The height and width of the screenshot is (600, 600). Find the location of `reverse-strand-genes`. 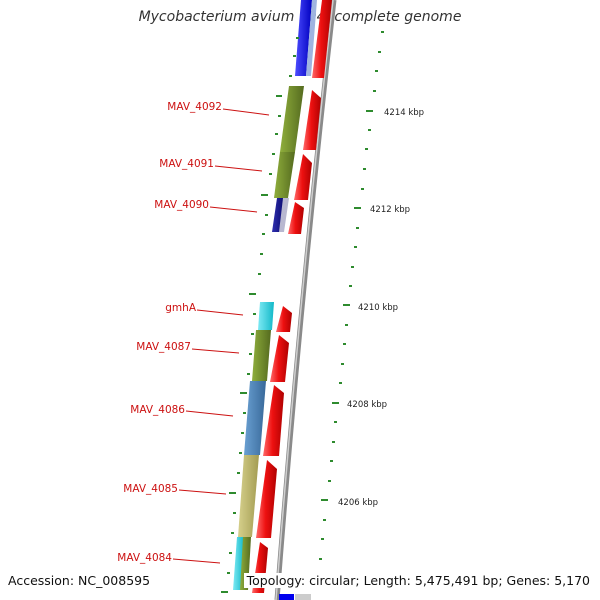

reverse-strand-genes is located at coordinates (275, 295).